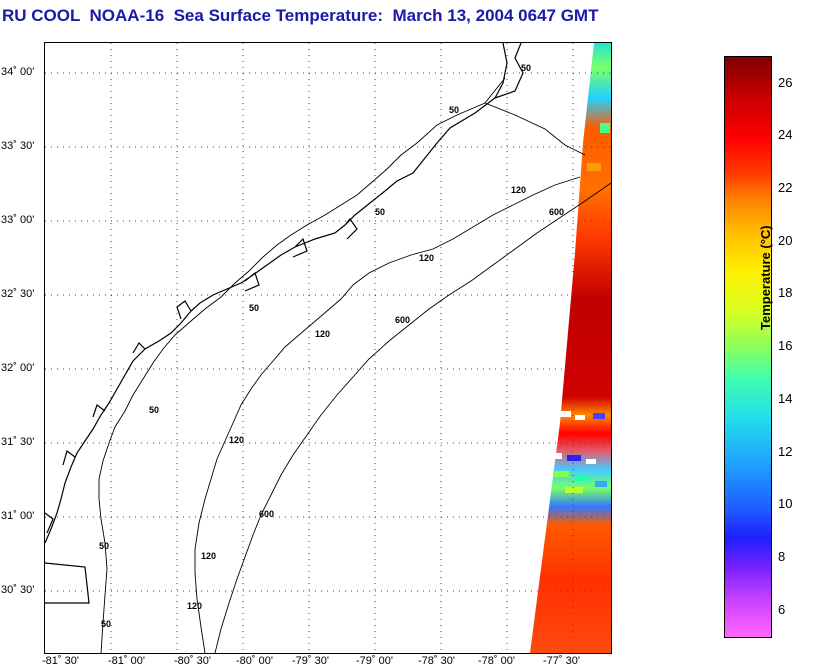 The image size is (816, 672). I want to click on longitude-label: -78˚ 00', so click(496, 661).